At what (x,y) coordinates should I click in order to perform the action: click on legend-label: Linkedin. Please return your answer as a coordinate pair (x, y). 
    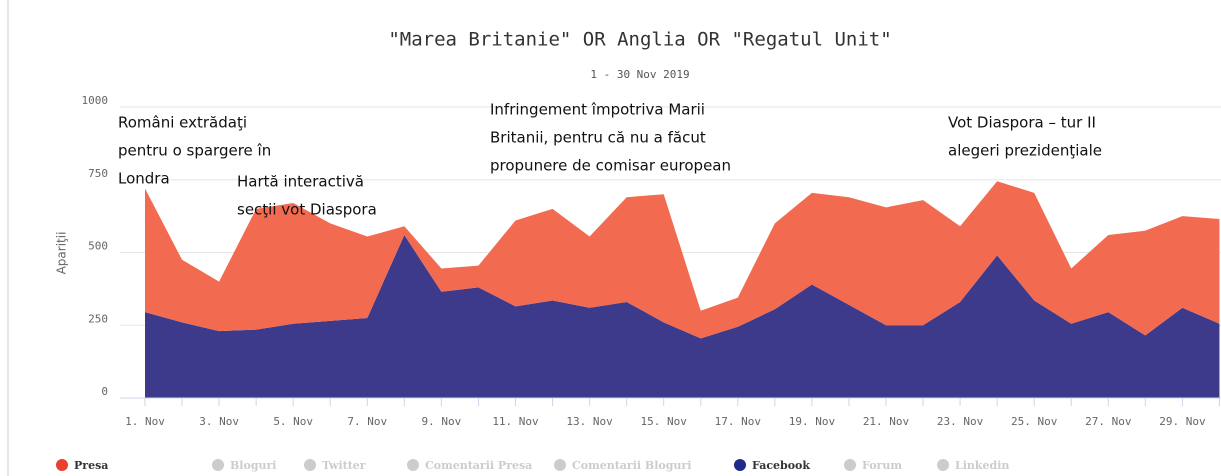
    Looking at the image, I should click on (982, 465).